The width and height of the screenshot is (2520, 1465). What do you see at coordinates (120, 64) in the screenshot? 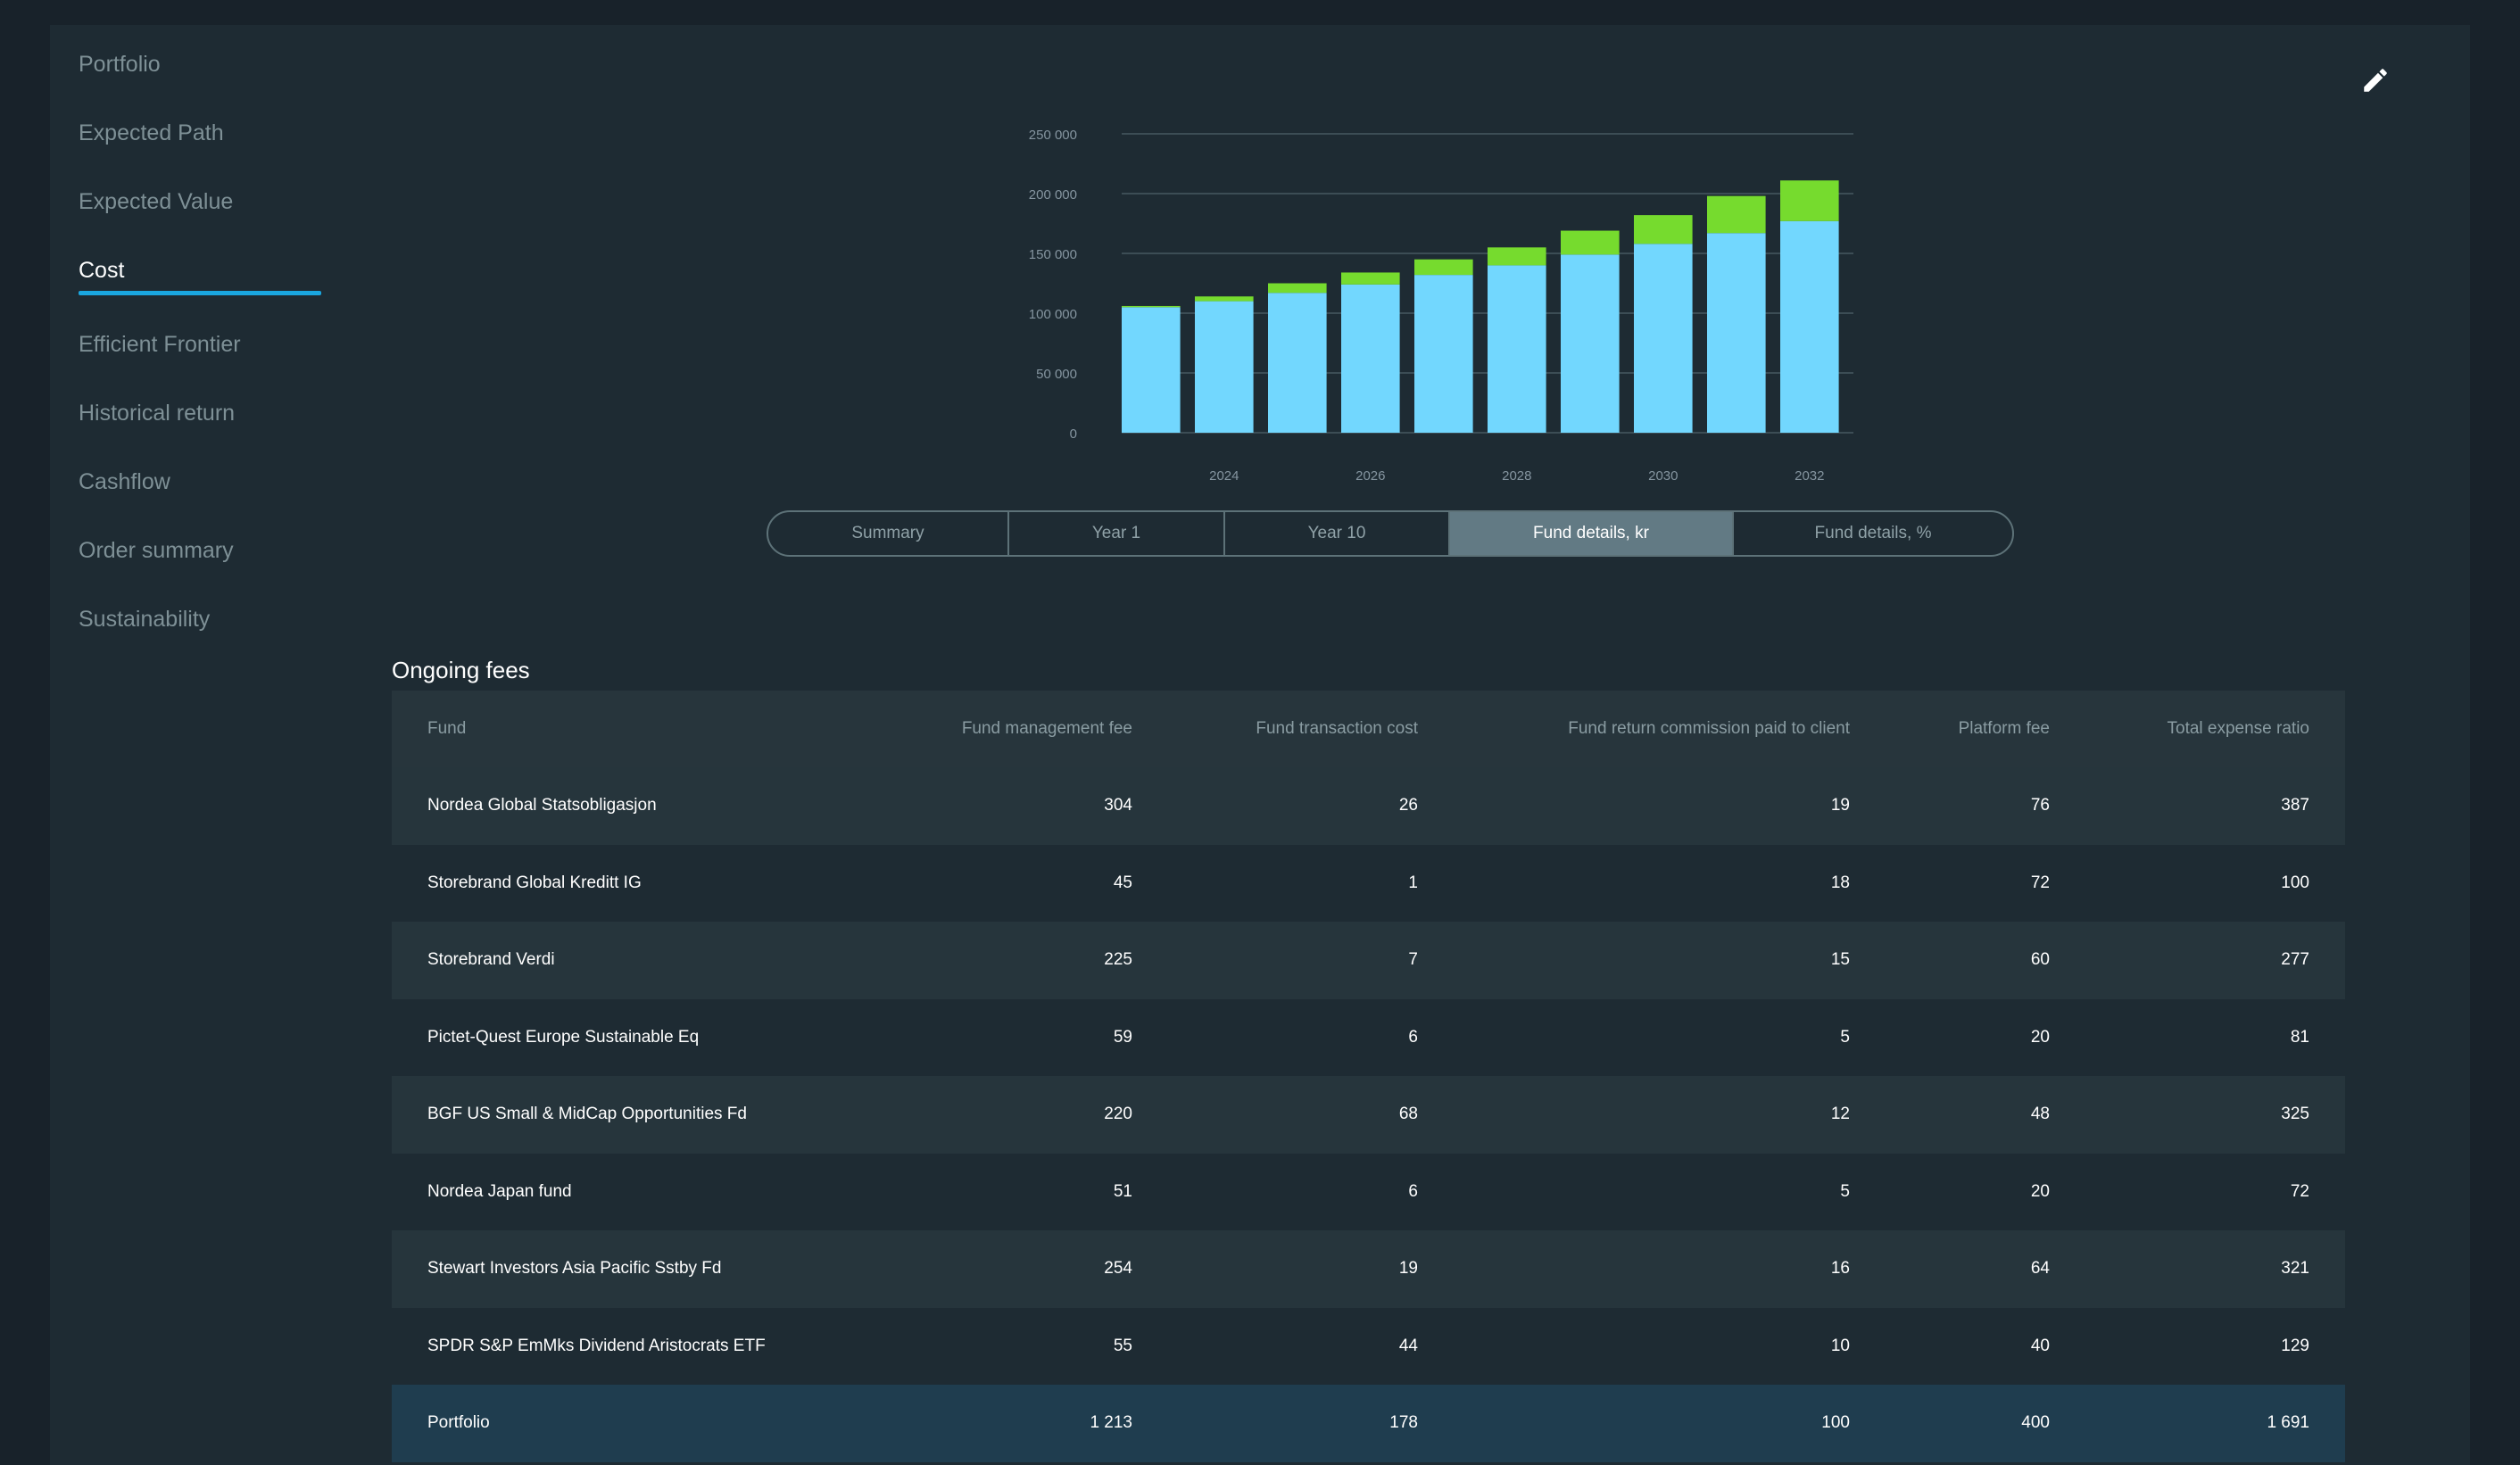
I see `sidebar-item-portfolio: Portfolio` at bounding box center [120, 64].